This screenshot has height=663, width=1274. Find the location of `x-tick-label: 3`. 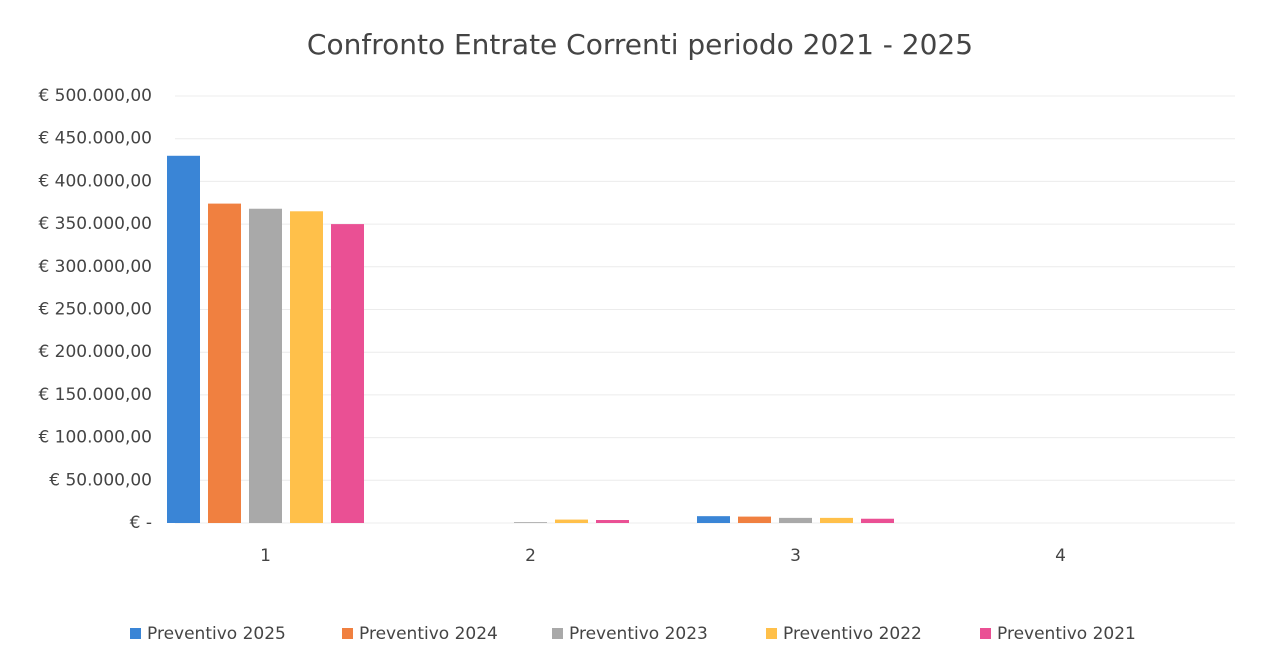

x-tick-label: 3 is located at coordinates (795, 556).